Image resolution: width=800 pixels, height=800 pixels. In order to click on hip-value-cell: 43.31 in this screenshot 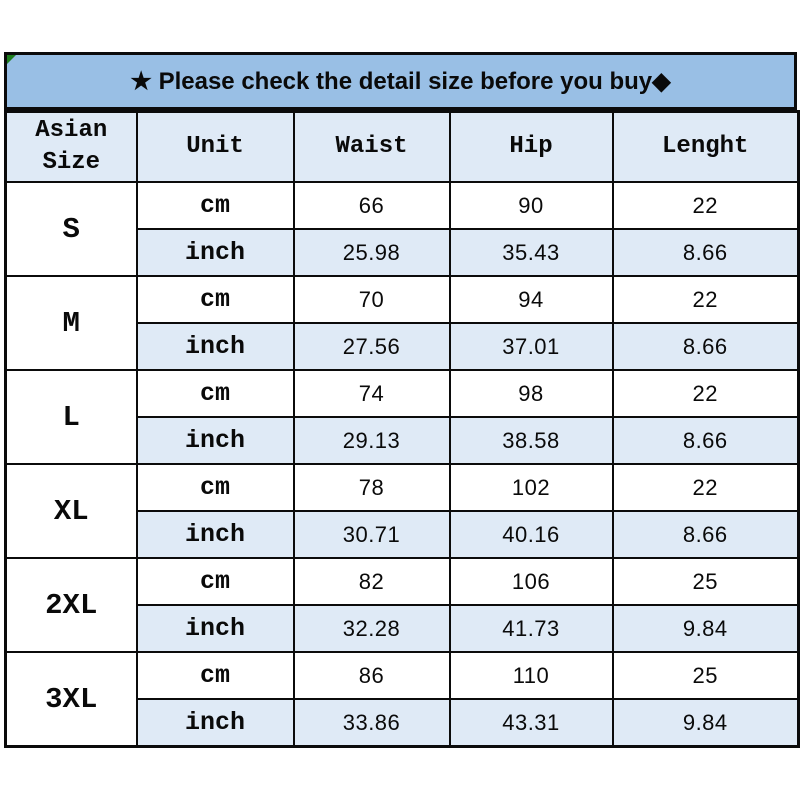, I will do `click(531, 723)`.